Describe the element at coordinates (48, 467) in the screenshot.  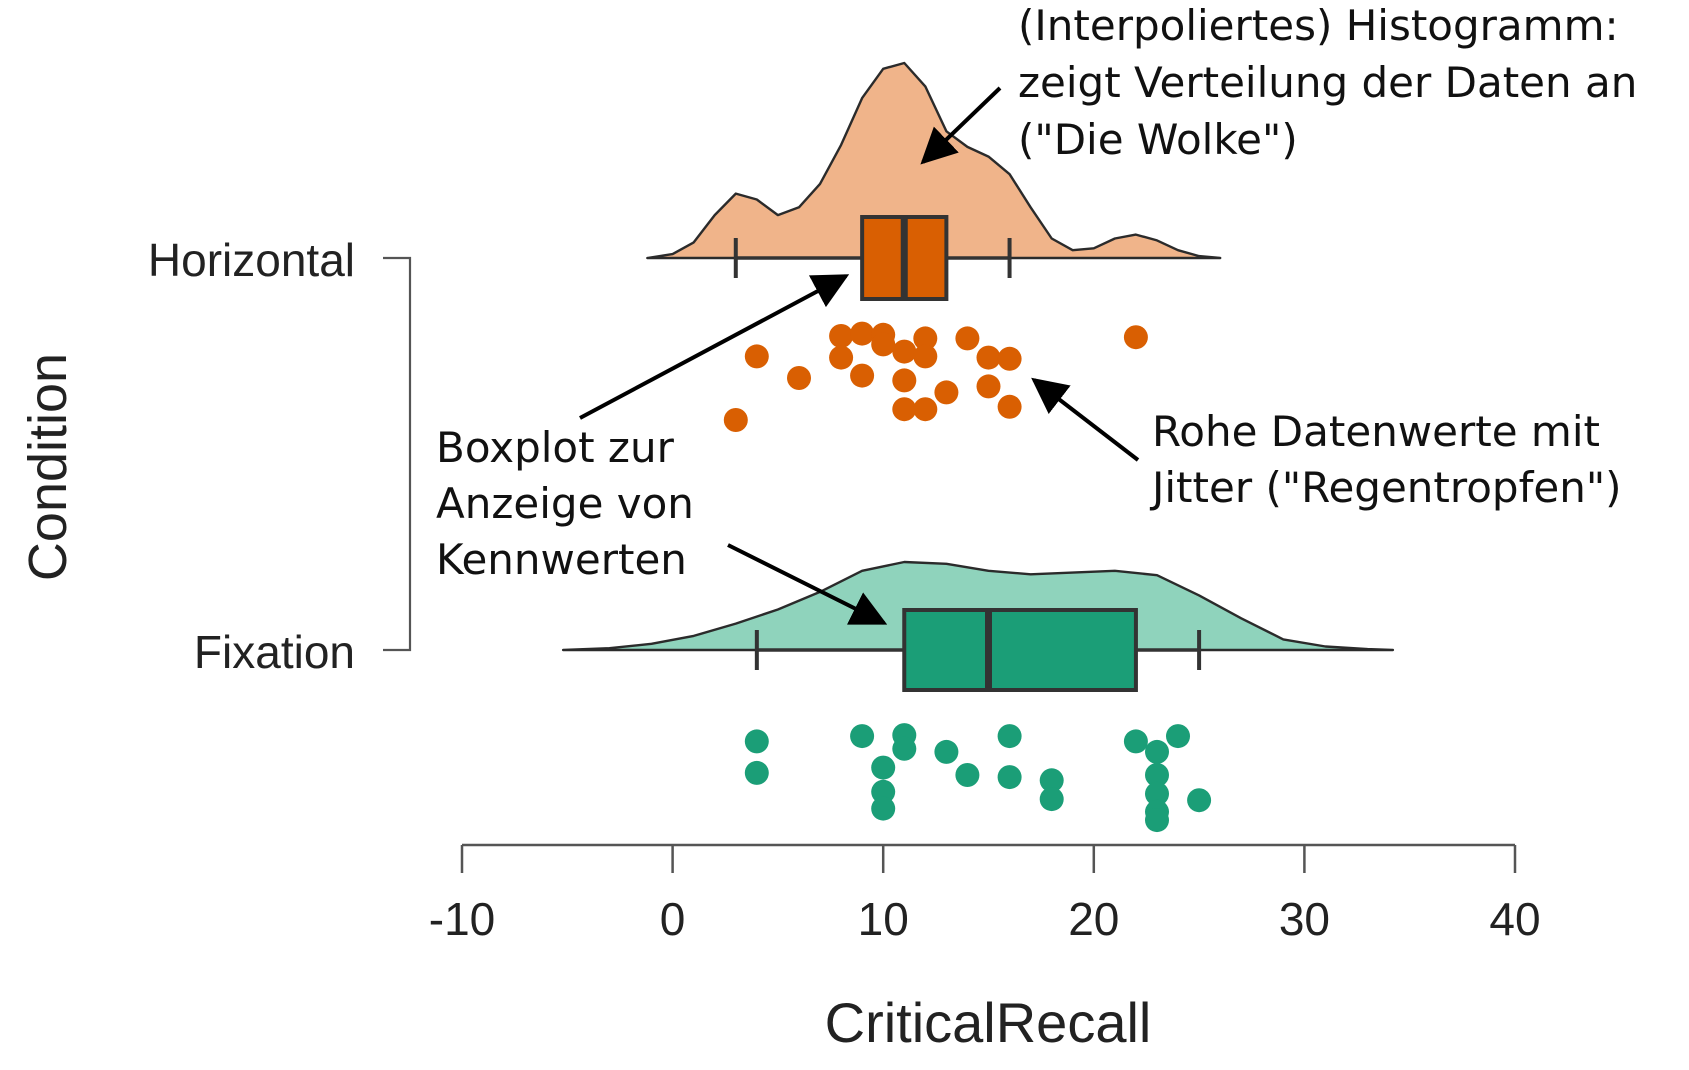
I see `y-axis-title: Condition` at that location.